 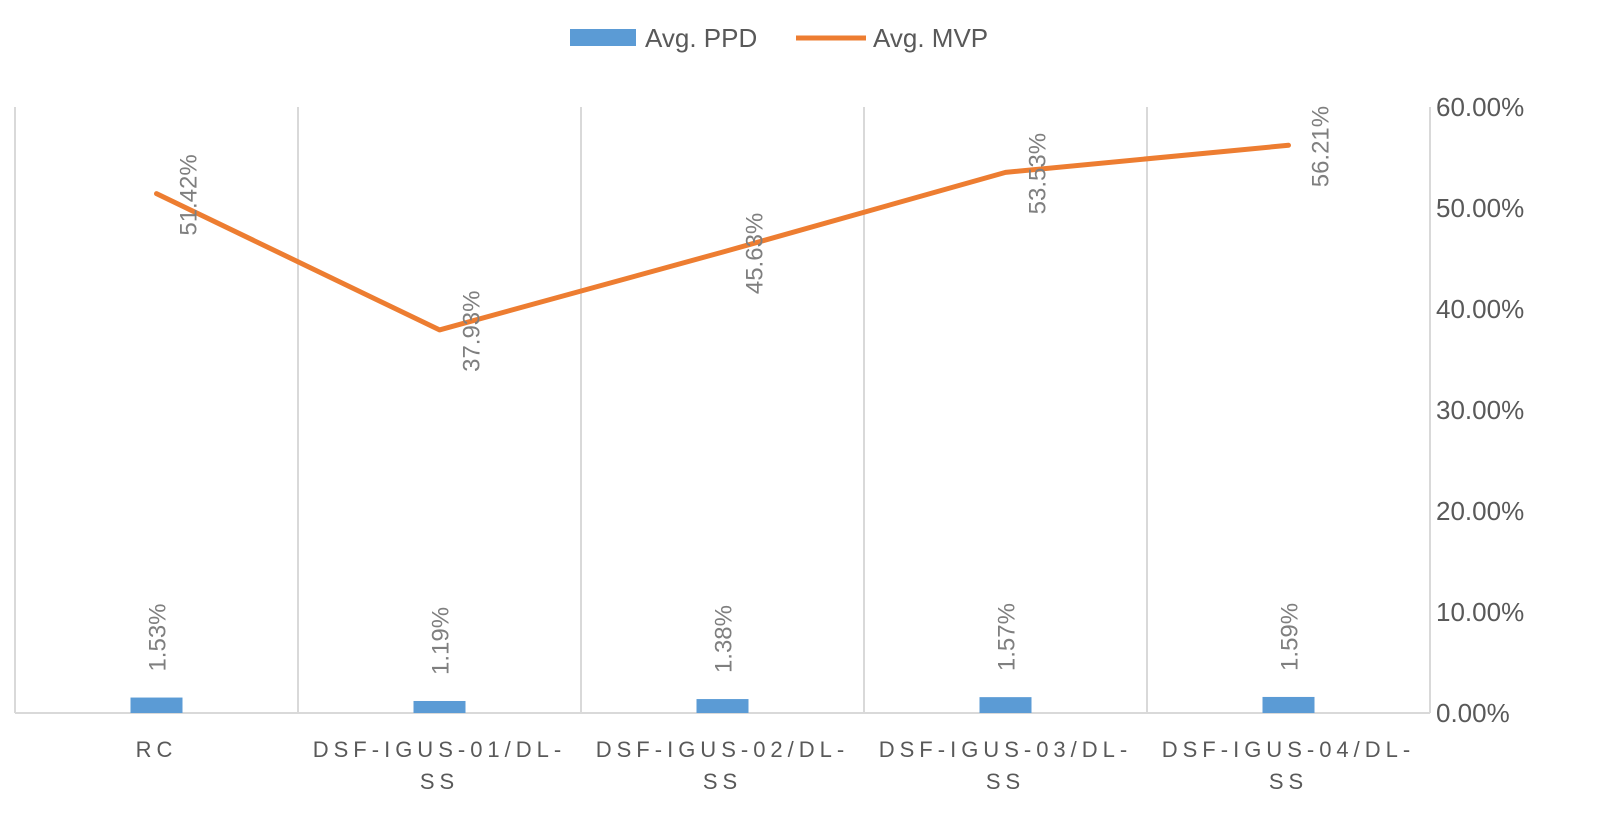 I want to click on y-tick-label: 40.00%, so click(x=1480, y=309).